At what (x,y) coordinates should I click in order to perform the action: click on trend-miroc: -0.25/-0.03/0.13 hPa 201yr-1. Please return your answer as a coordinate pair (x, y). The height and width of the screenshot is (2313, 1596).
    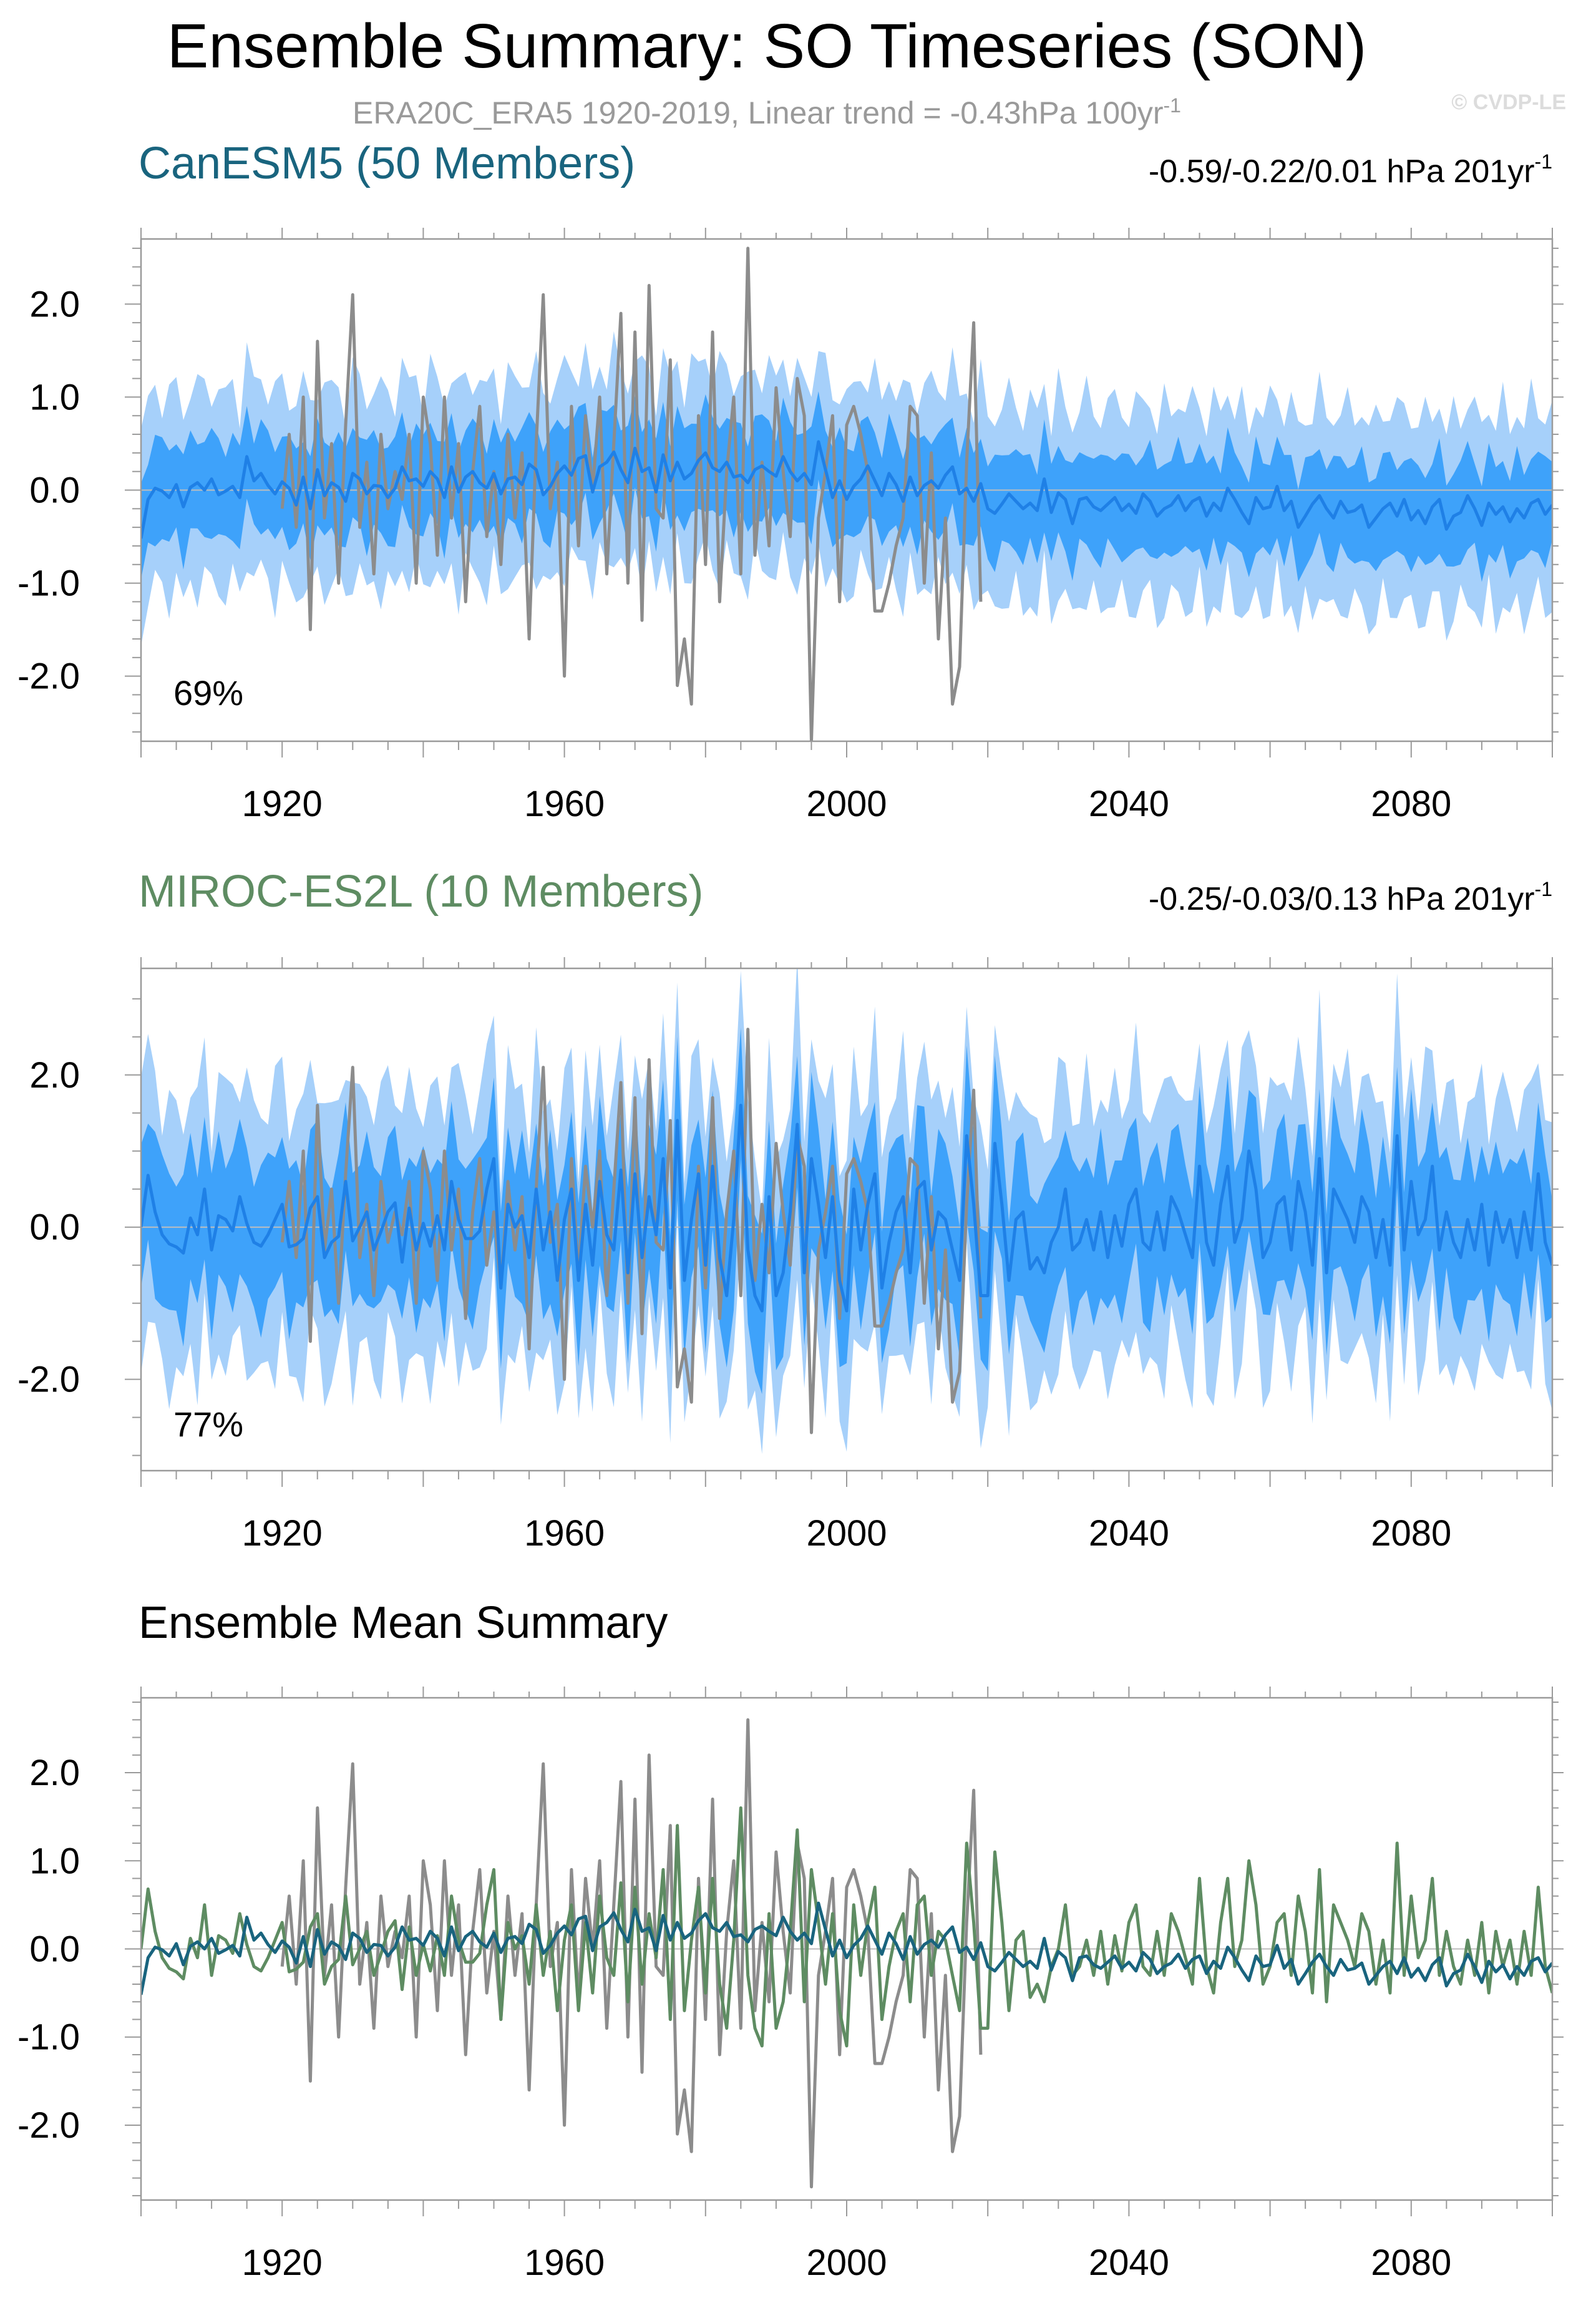
    Looking at the image, I should click on (1350, 897).